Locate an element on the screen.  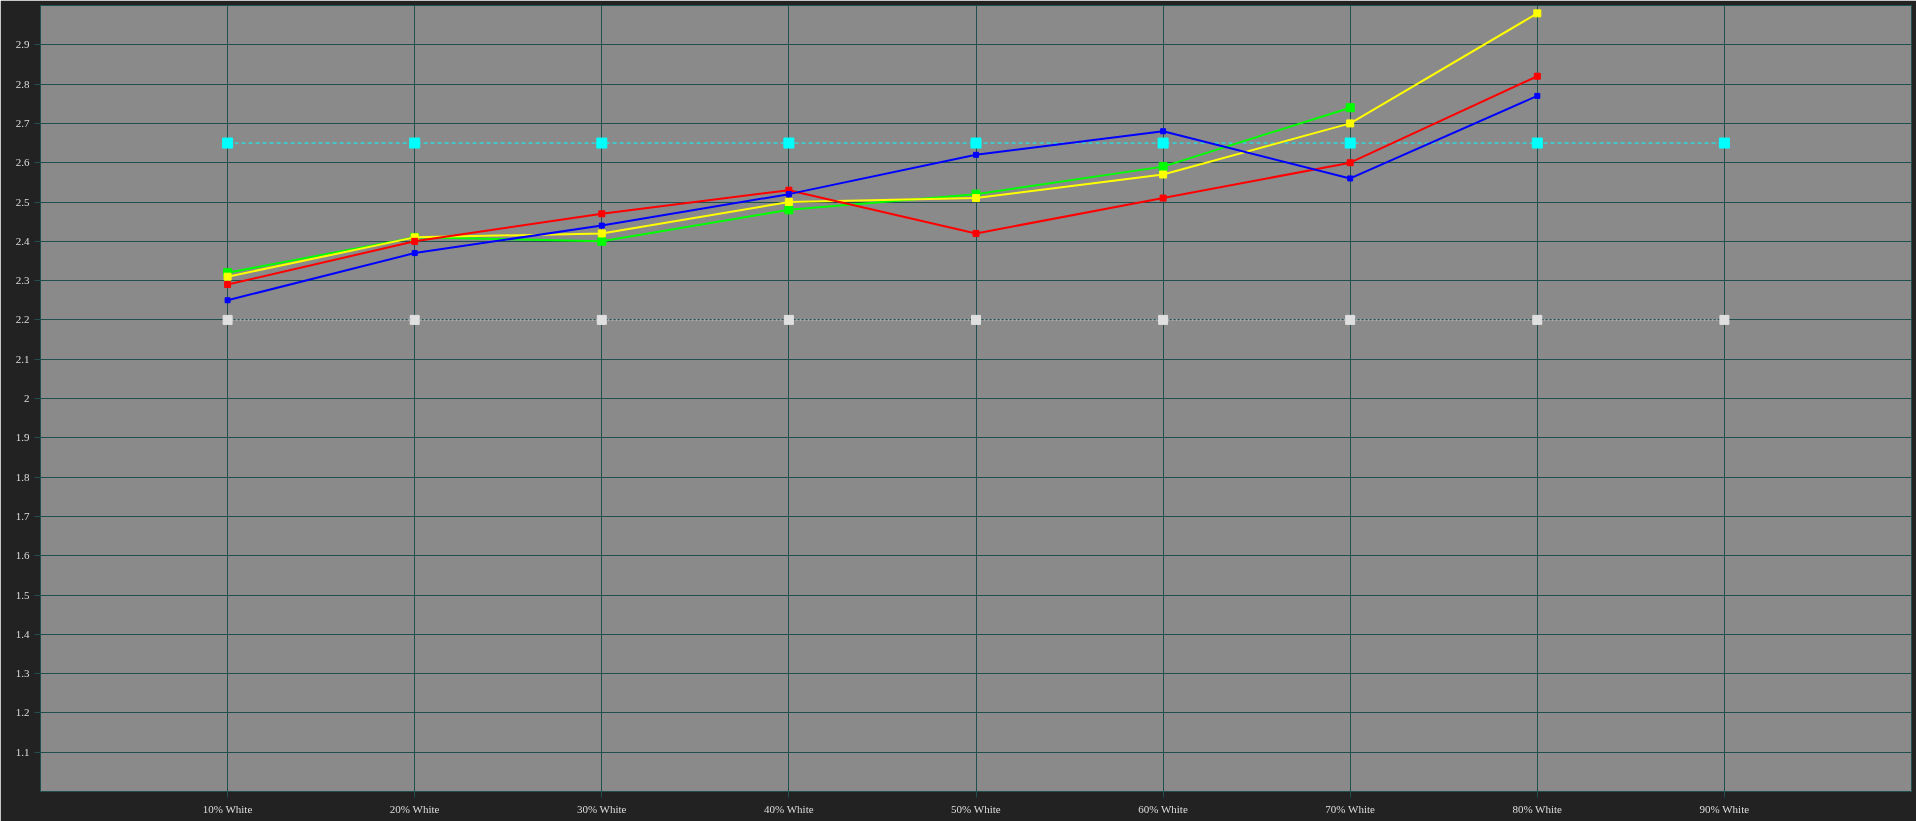
x-tick-label: 50% White is located at coordinates (976, 808).